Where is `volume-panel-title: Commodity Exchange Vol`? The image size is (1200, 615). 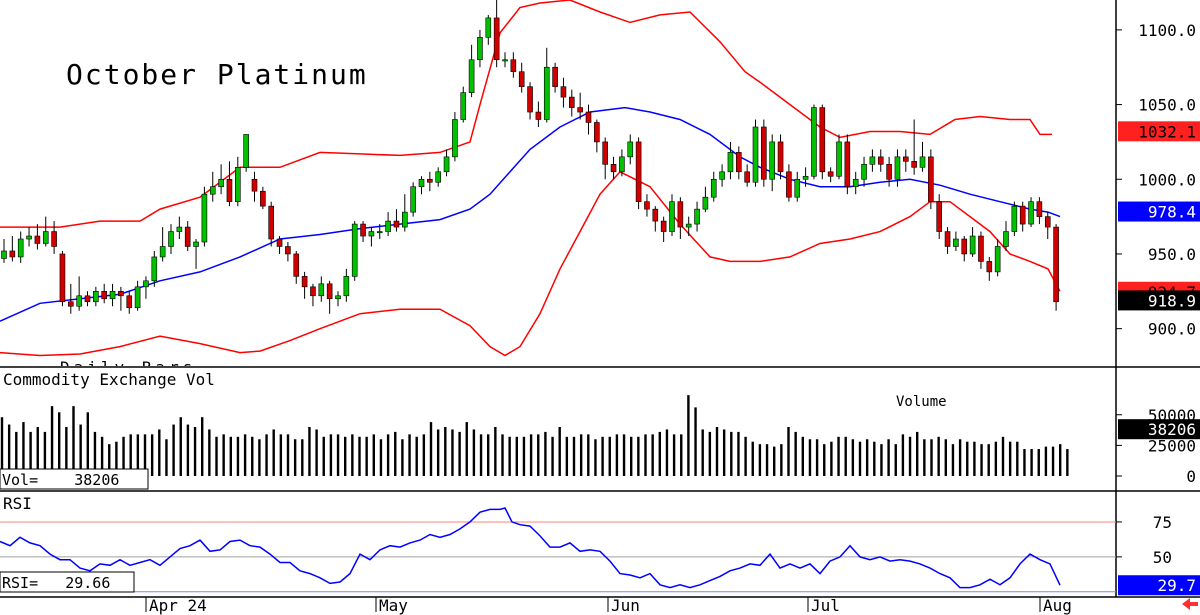 volume-panel-title: Commodity Exchange Vol is located at coordinates (109, 379).